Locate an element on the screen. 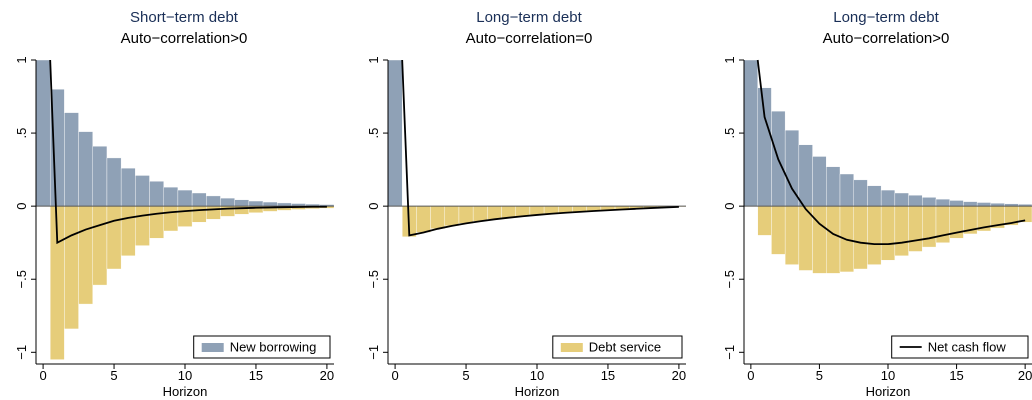 Image resolution: width=1032 pixels, height=400 pixels. panel-subtitle: Auto−correlation=0 is located at coordinates (529, 38).